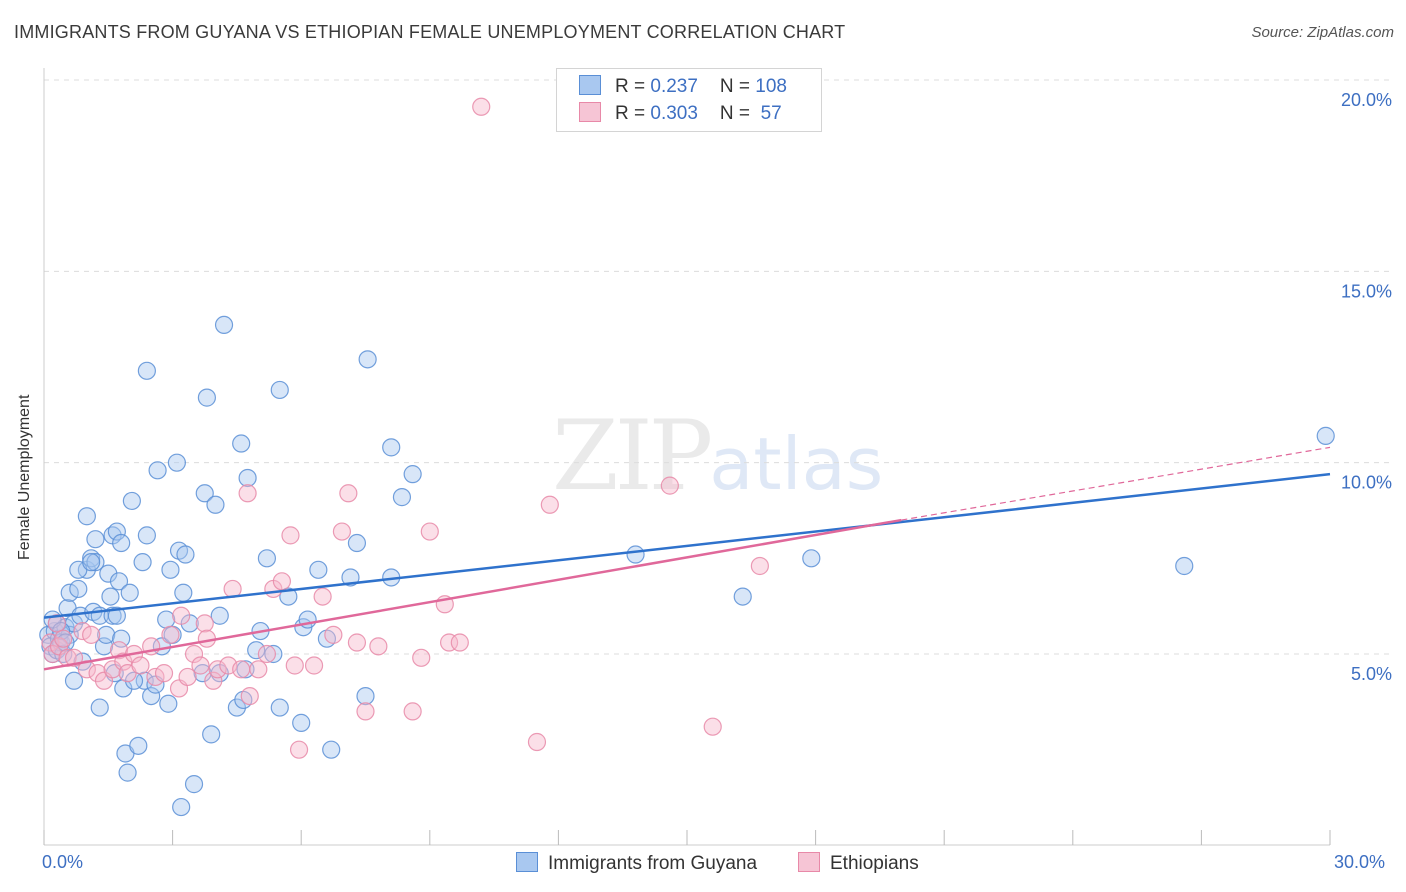 The width and height of the screenshot is (1406, 892). I want to click on legend-n-value-pink: 57, so click(768, 113).